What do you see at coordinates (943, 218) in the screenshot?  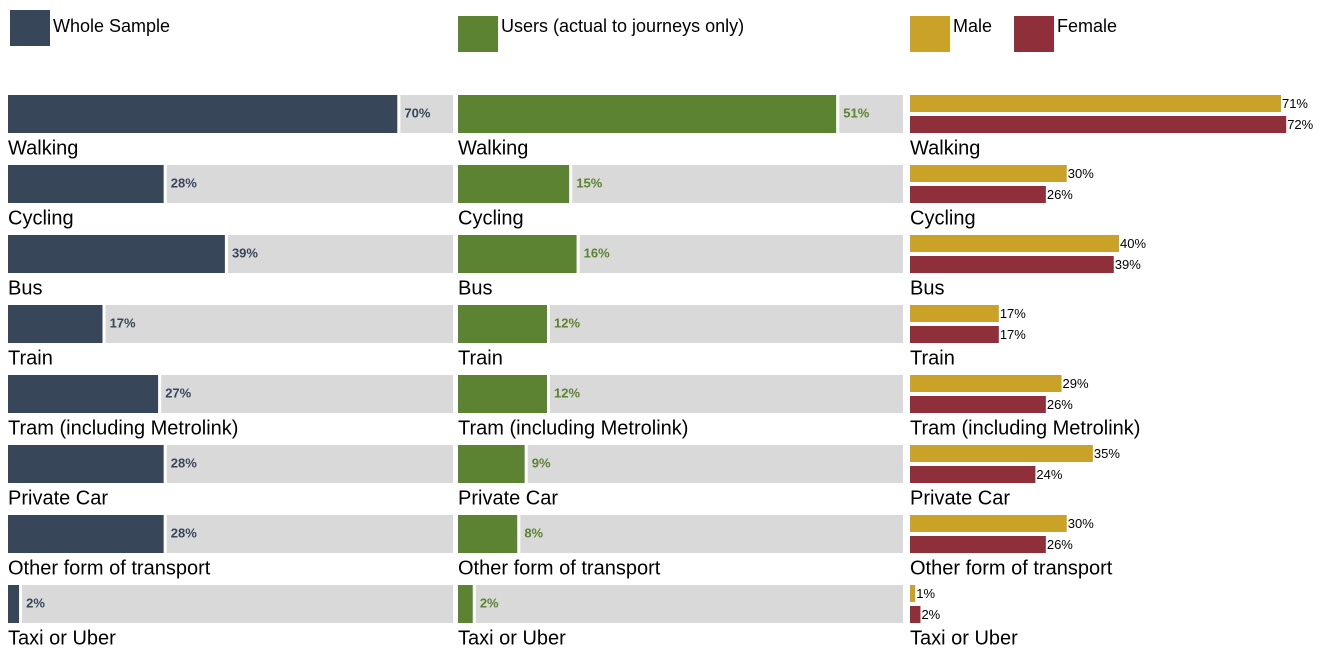 I see `category-label: Cycling` at bounding box center [943, 218].